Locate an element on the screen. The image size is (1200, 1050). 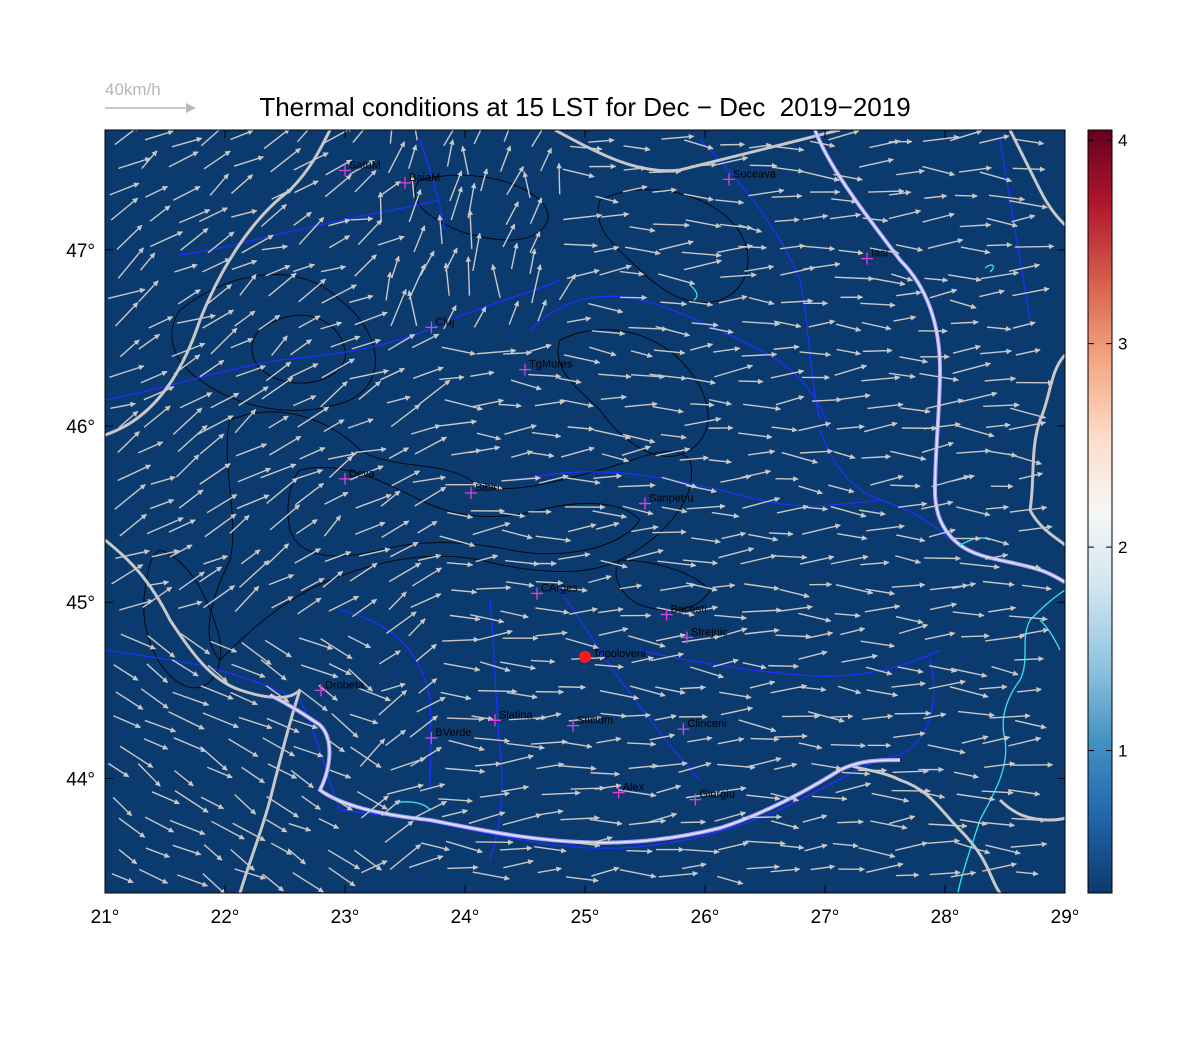
x-tick-label: 29° is located at coordinates (1065, 917).